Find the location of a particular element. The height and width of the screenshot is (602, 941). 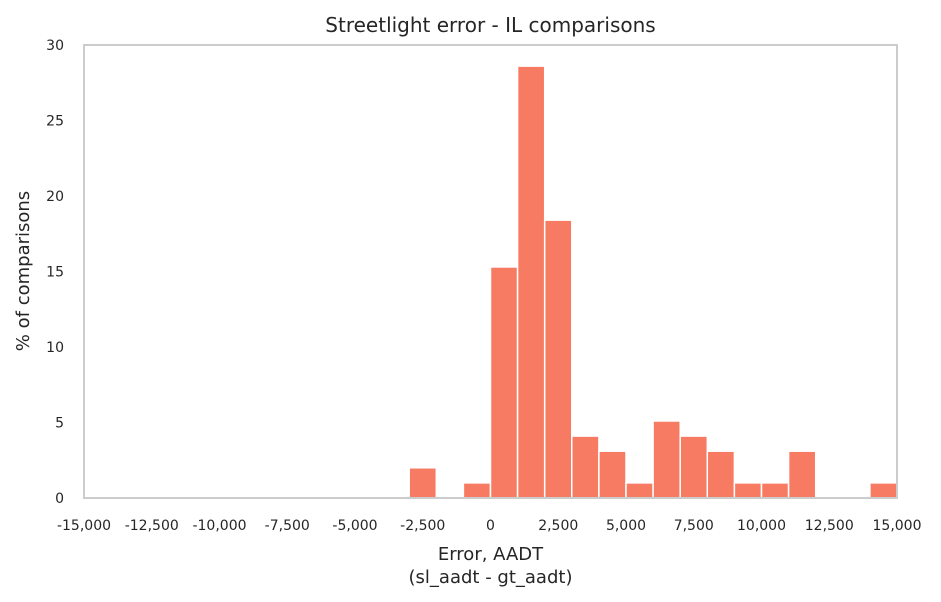

x-axis-sublabel: (sl_aadt - gt_aadt) is located at coordinates (491, 577).